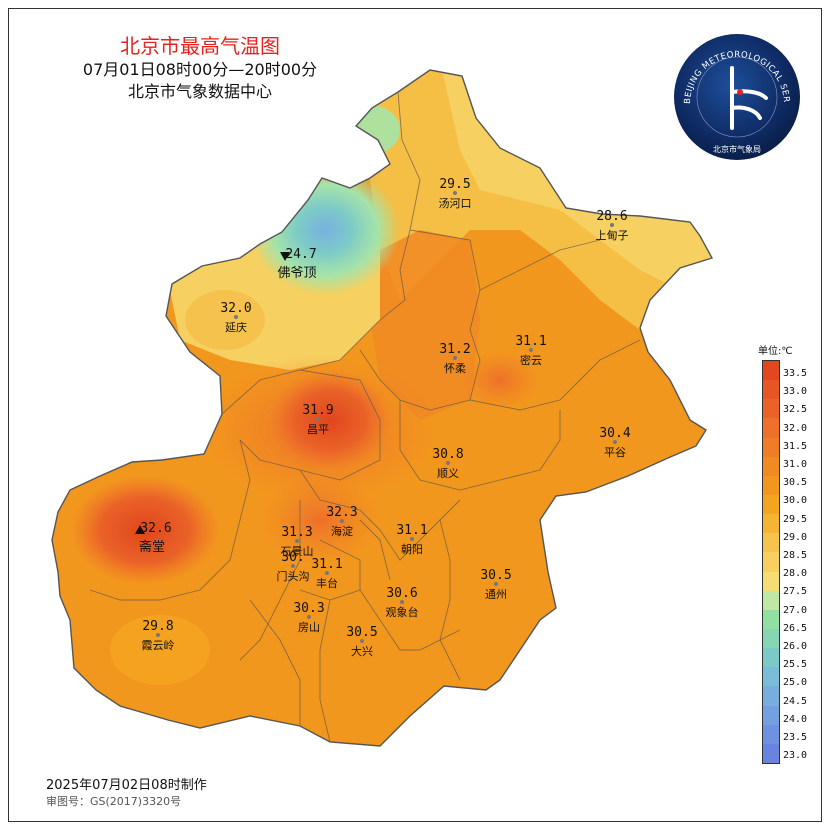  I want to click on legend-tick-label: 24.0, so click(795, 719).